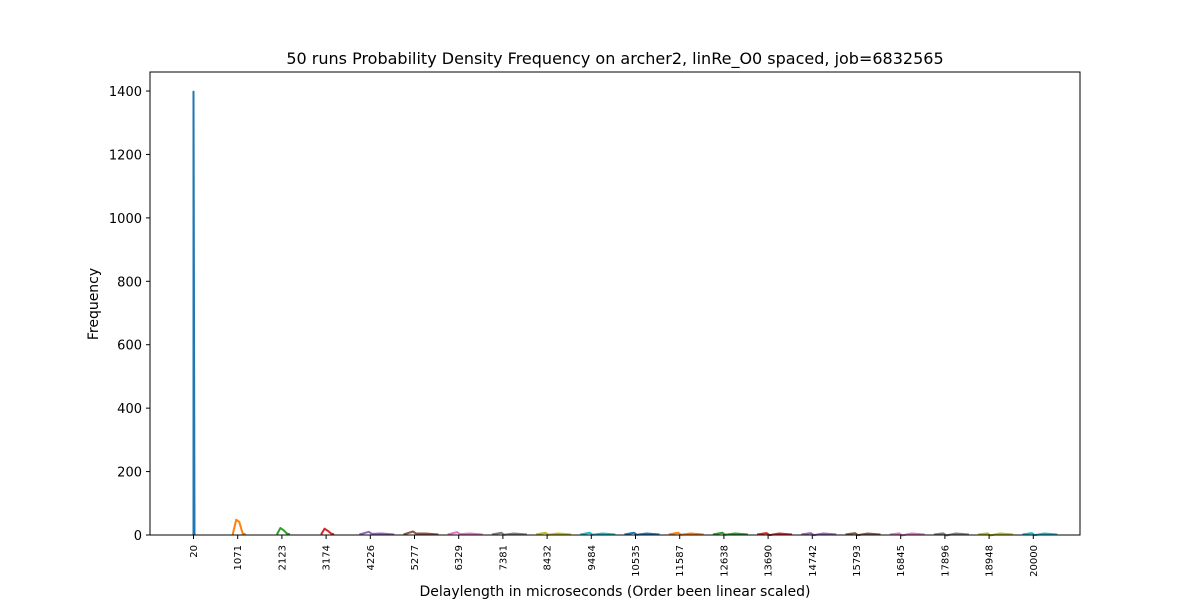  Describe the element at coordinates (503, 557) in the screenshot. I see `x-tick-label: 7381` at that location.